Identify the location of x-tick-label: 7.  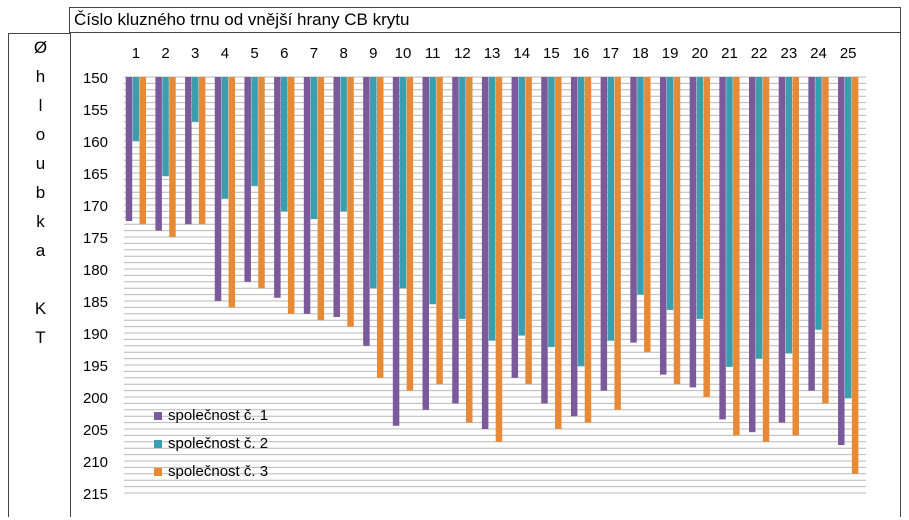
(314, 53).